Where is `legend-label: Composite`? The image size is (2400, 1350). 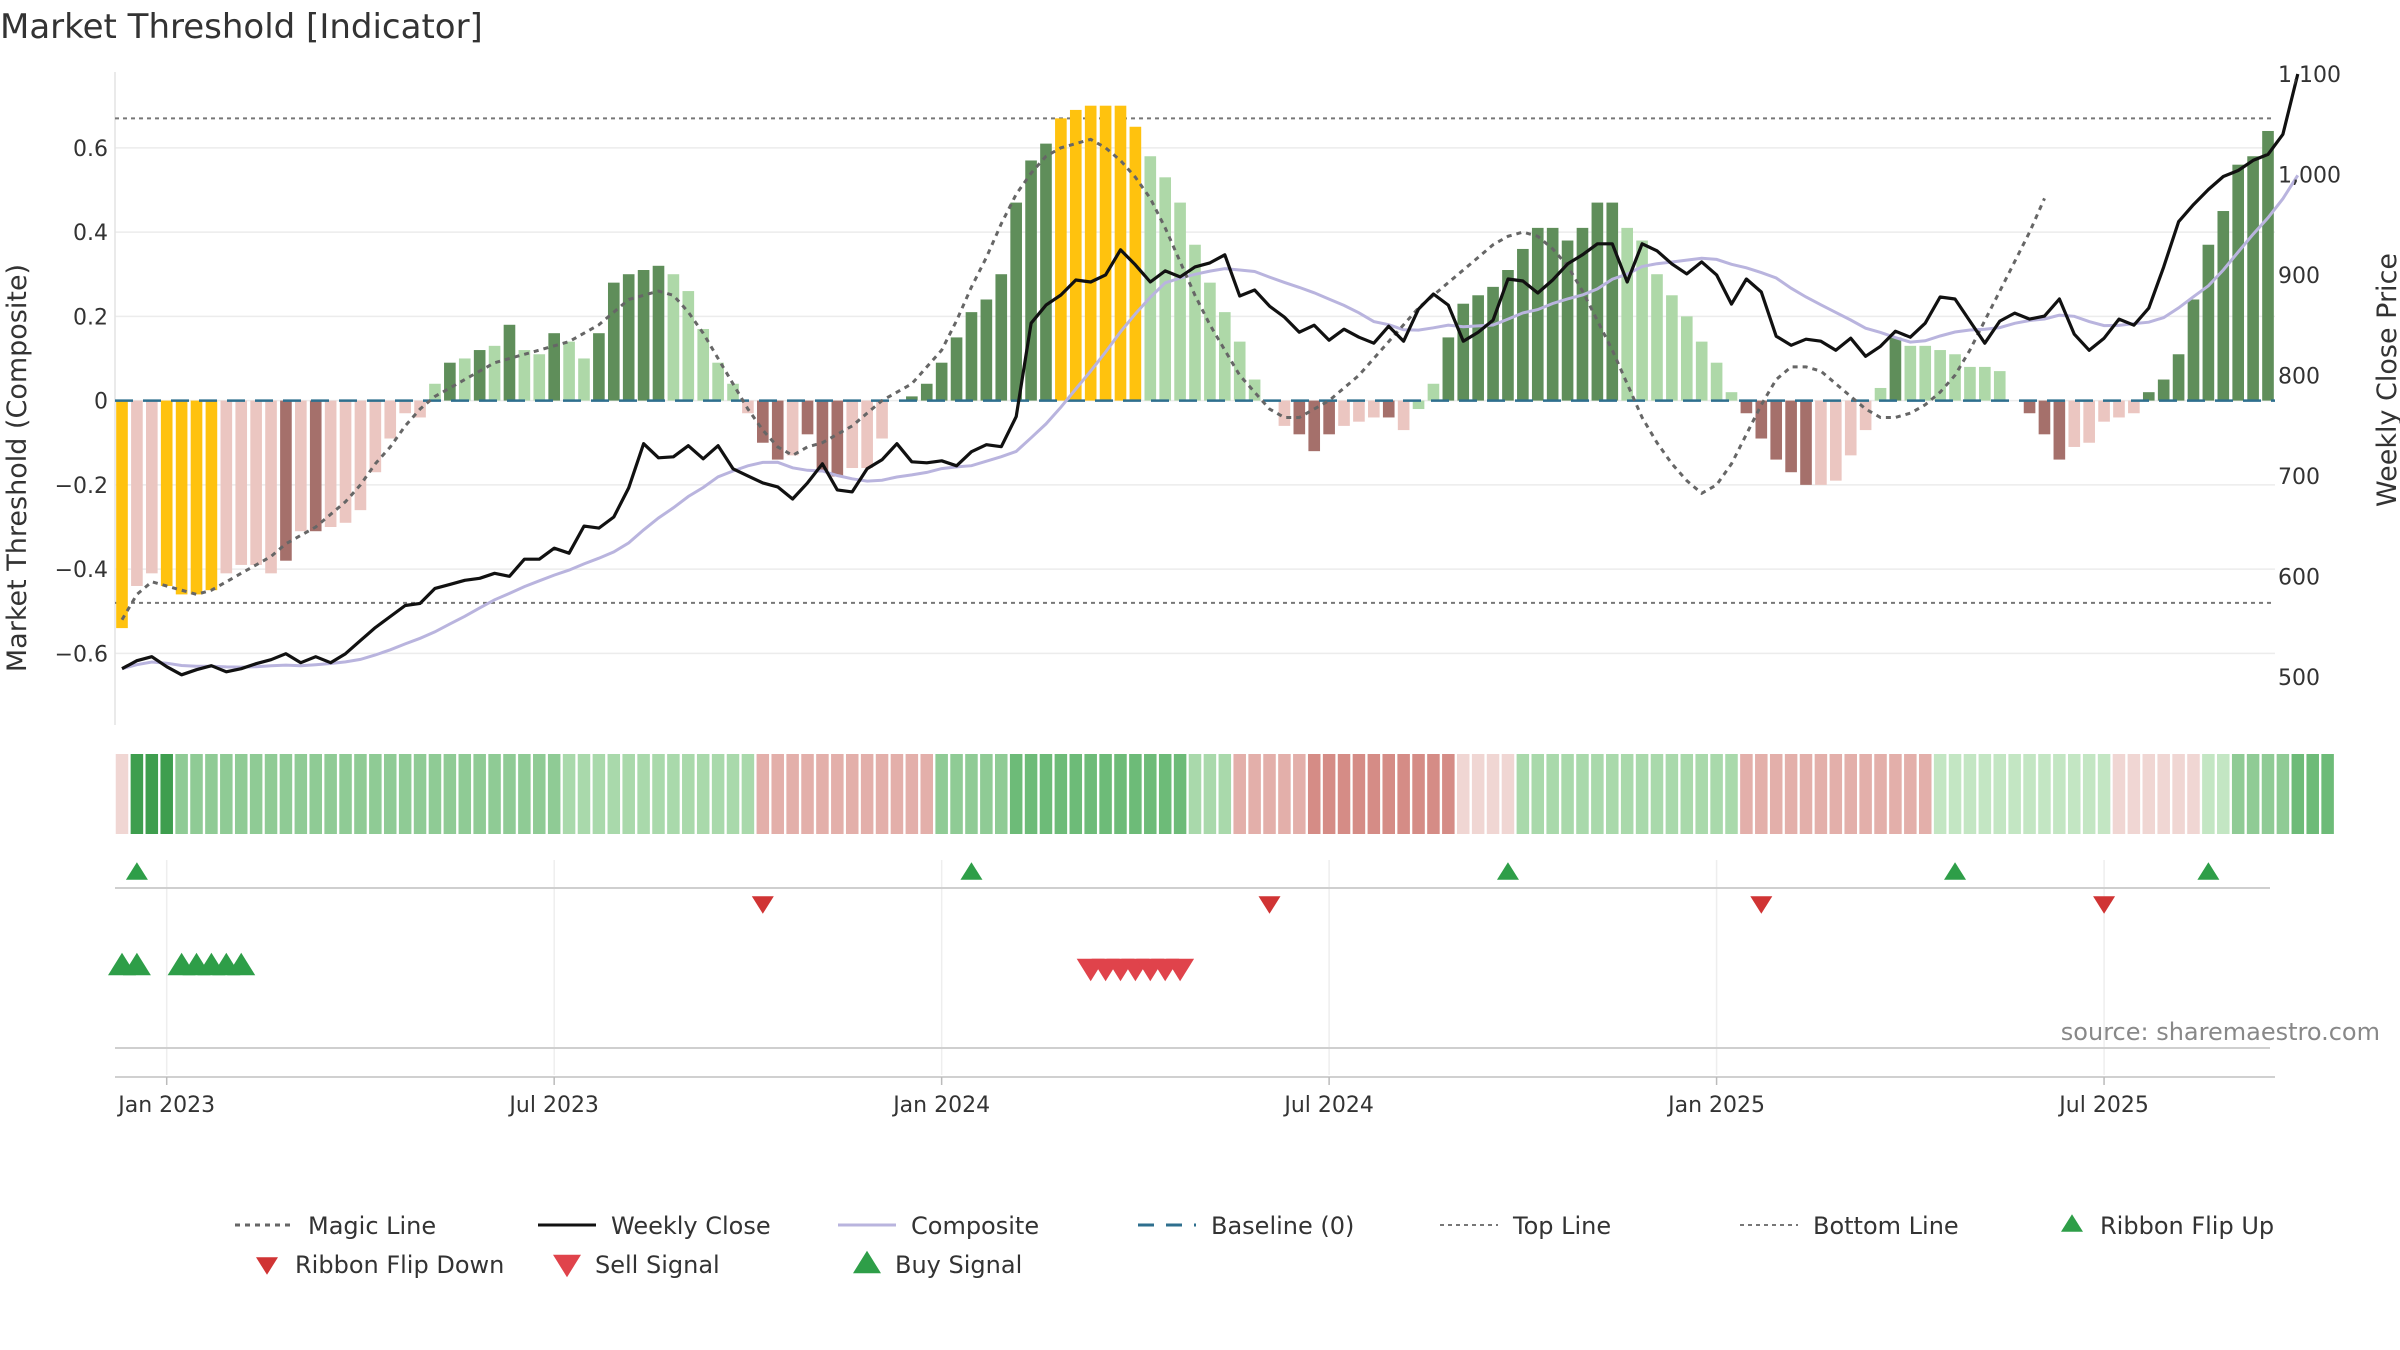
legend-label: Composite is located at coordinates (975, 1226).